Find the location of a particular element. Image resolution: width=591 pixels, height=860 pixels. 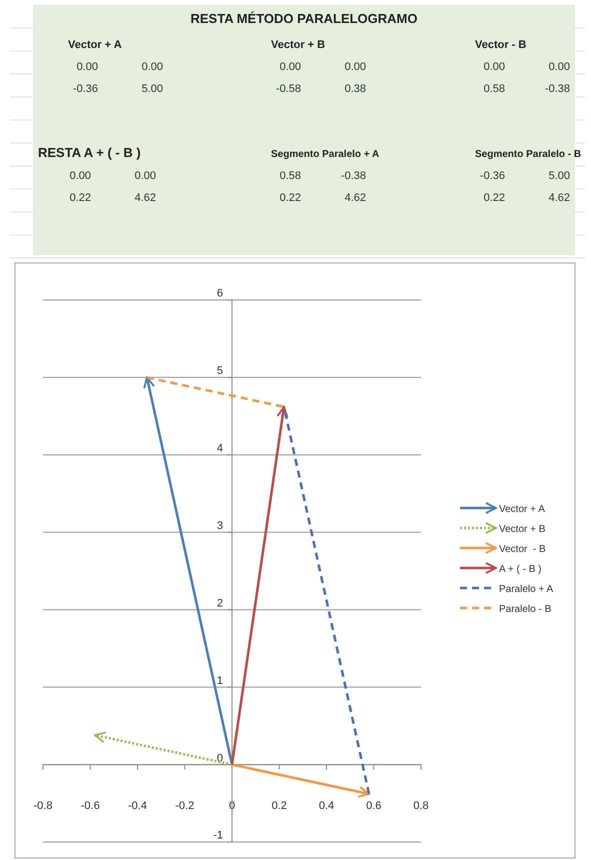

x-tick-label: 0.4 is located at coordinates (326, 806).